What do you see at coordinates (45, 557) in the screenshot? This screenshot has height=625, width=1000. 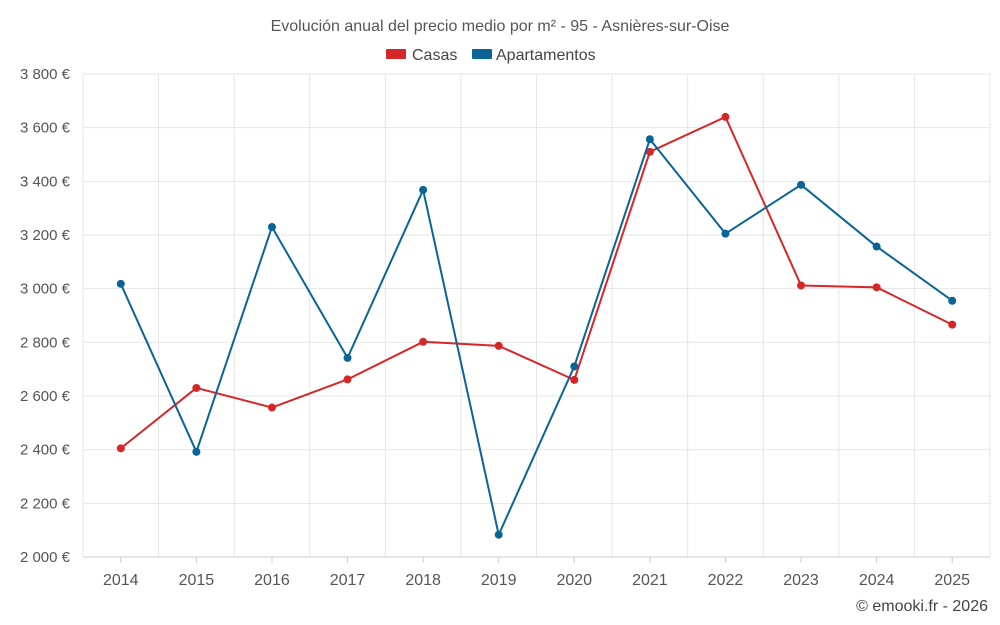 I see `y-tick-label: 2 000 €` at bounding box center [45, 557].